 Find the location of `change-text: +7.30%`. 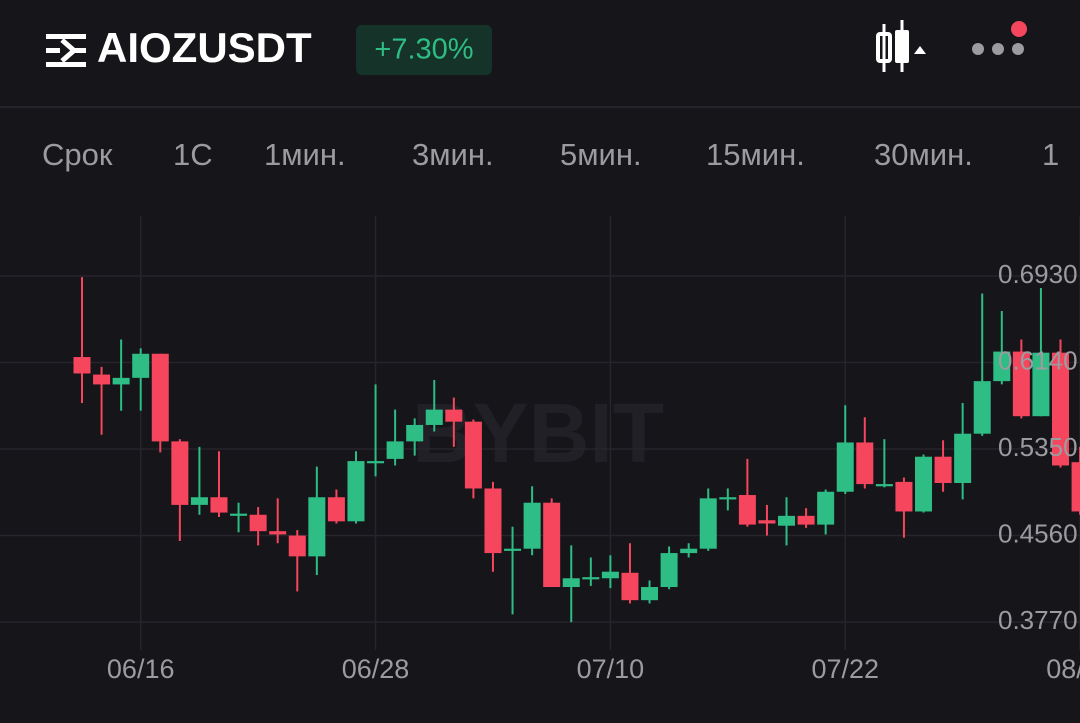

change-text: +7.30% is located at coordinates (423, 50).